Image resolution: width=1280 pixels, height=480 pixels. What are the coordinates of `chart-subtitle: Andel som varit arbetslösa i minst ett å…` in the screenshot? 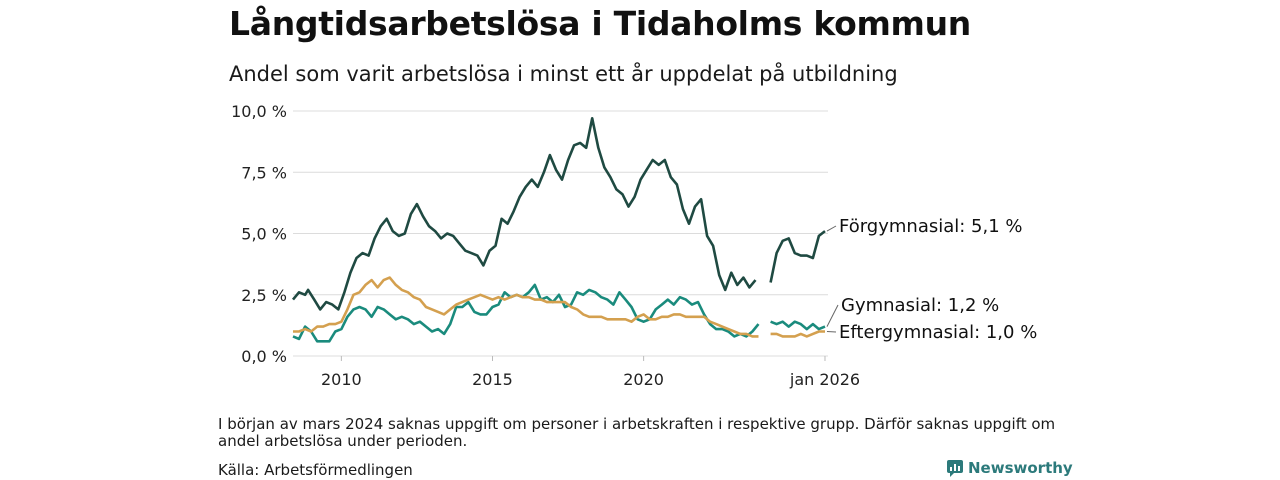 It's located at (563, 74).